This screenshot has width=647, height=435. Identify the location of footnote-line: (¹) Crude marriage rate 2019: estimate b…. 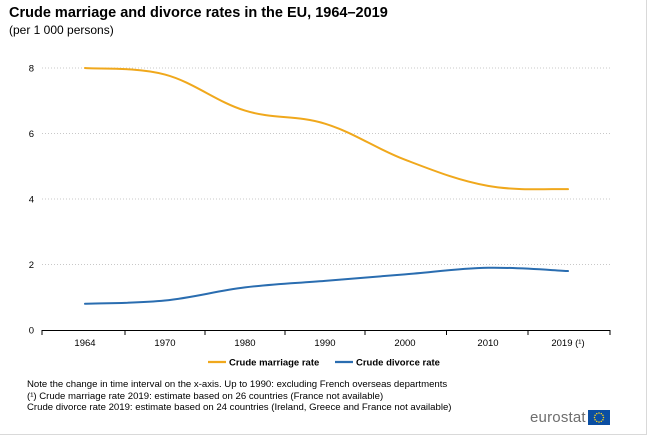
(205, 396).